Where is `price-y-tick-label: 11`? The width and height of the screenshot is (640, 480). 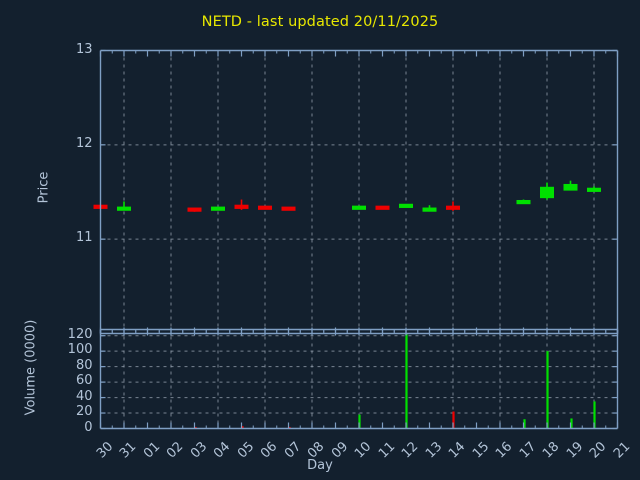
price-y-tick-label: 11 is located at coordinates (84, 238).